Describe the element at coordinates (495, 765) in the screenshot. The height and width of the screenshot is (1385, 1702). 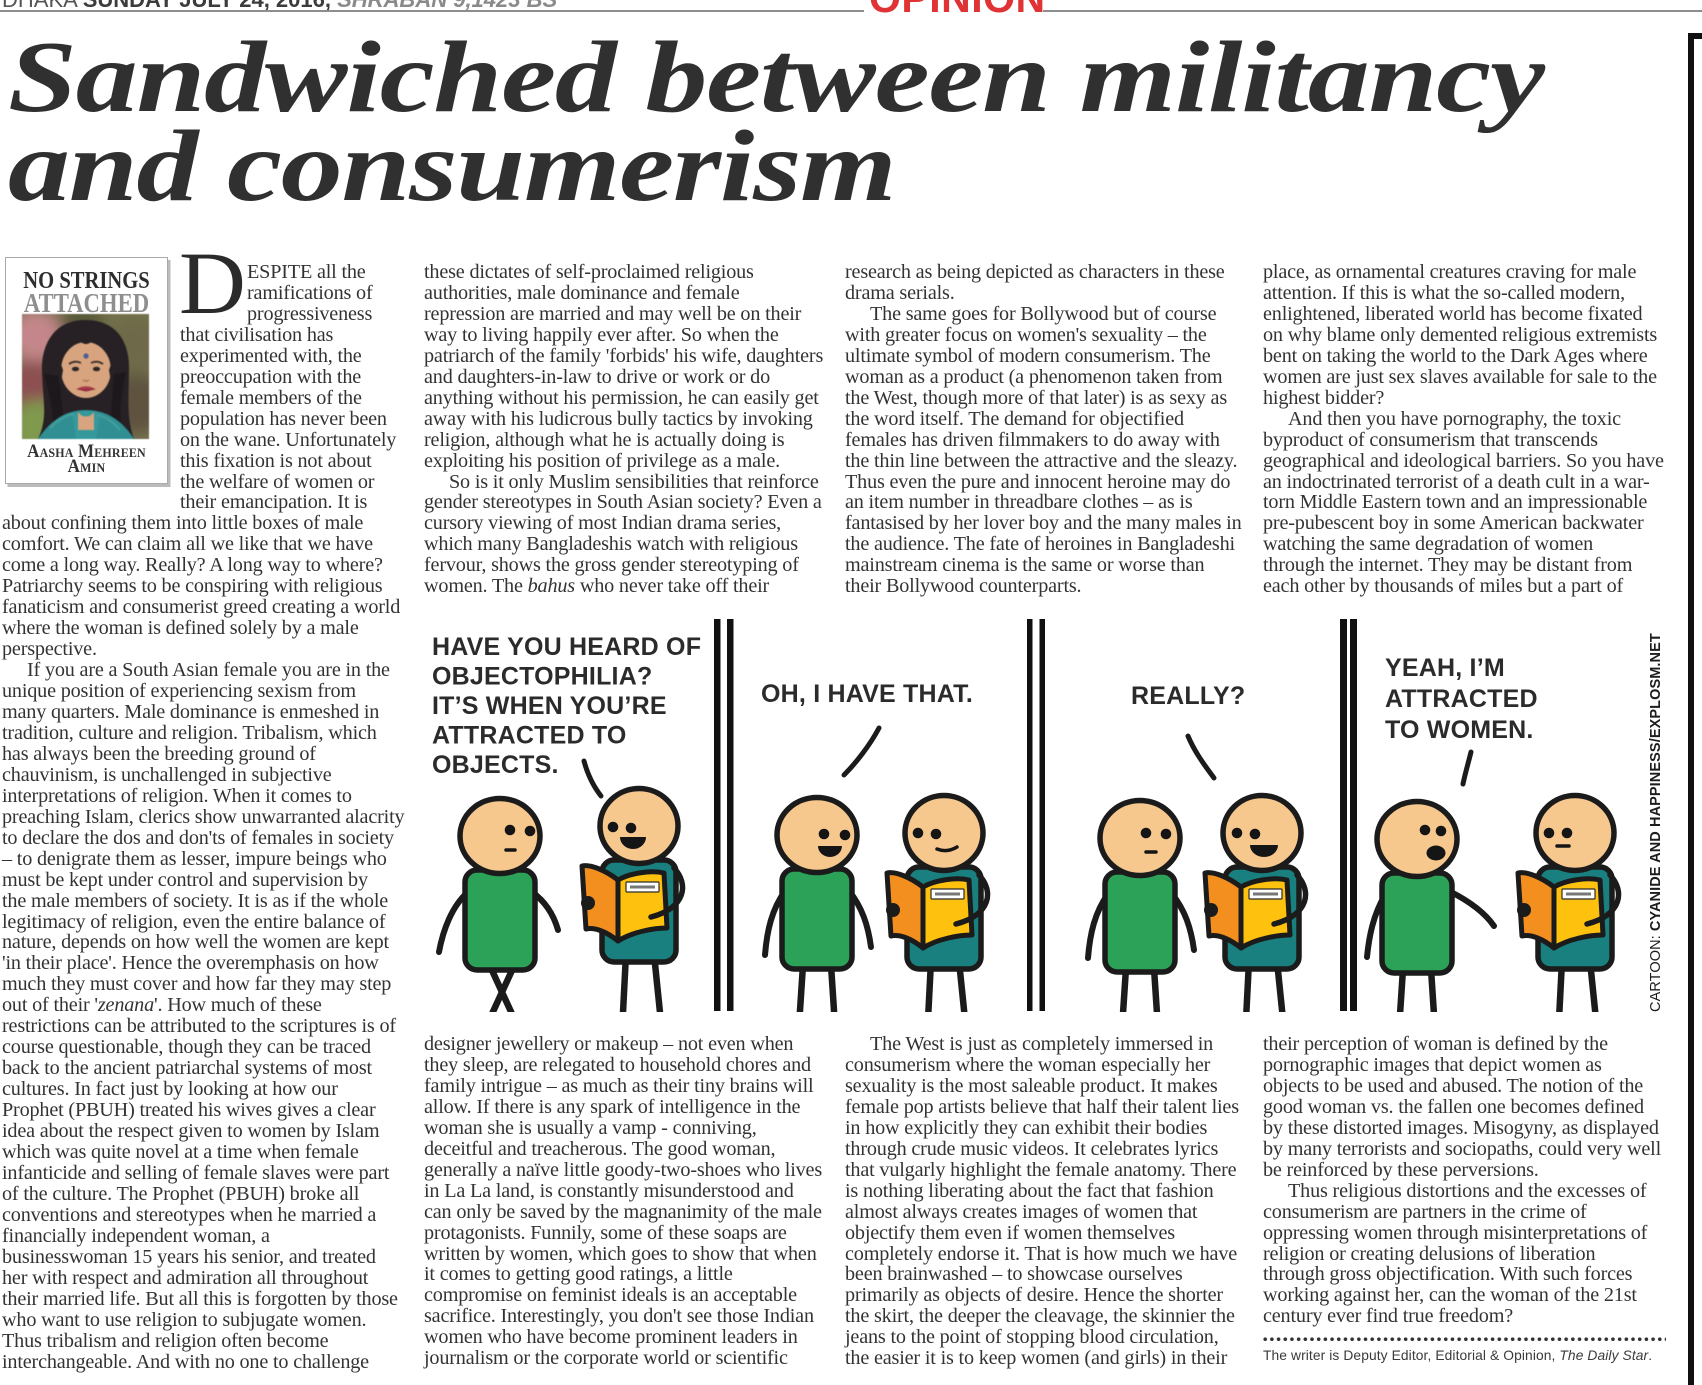
I see `svg-text: OBJECTS.` at that location.